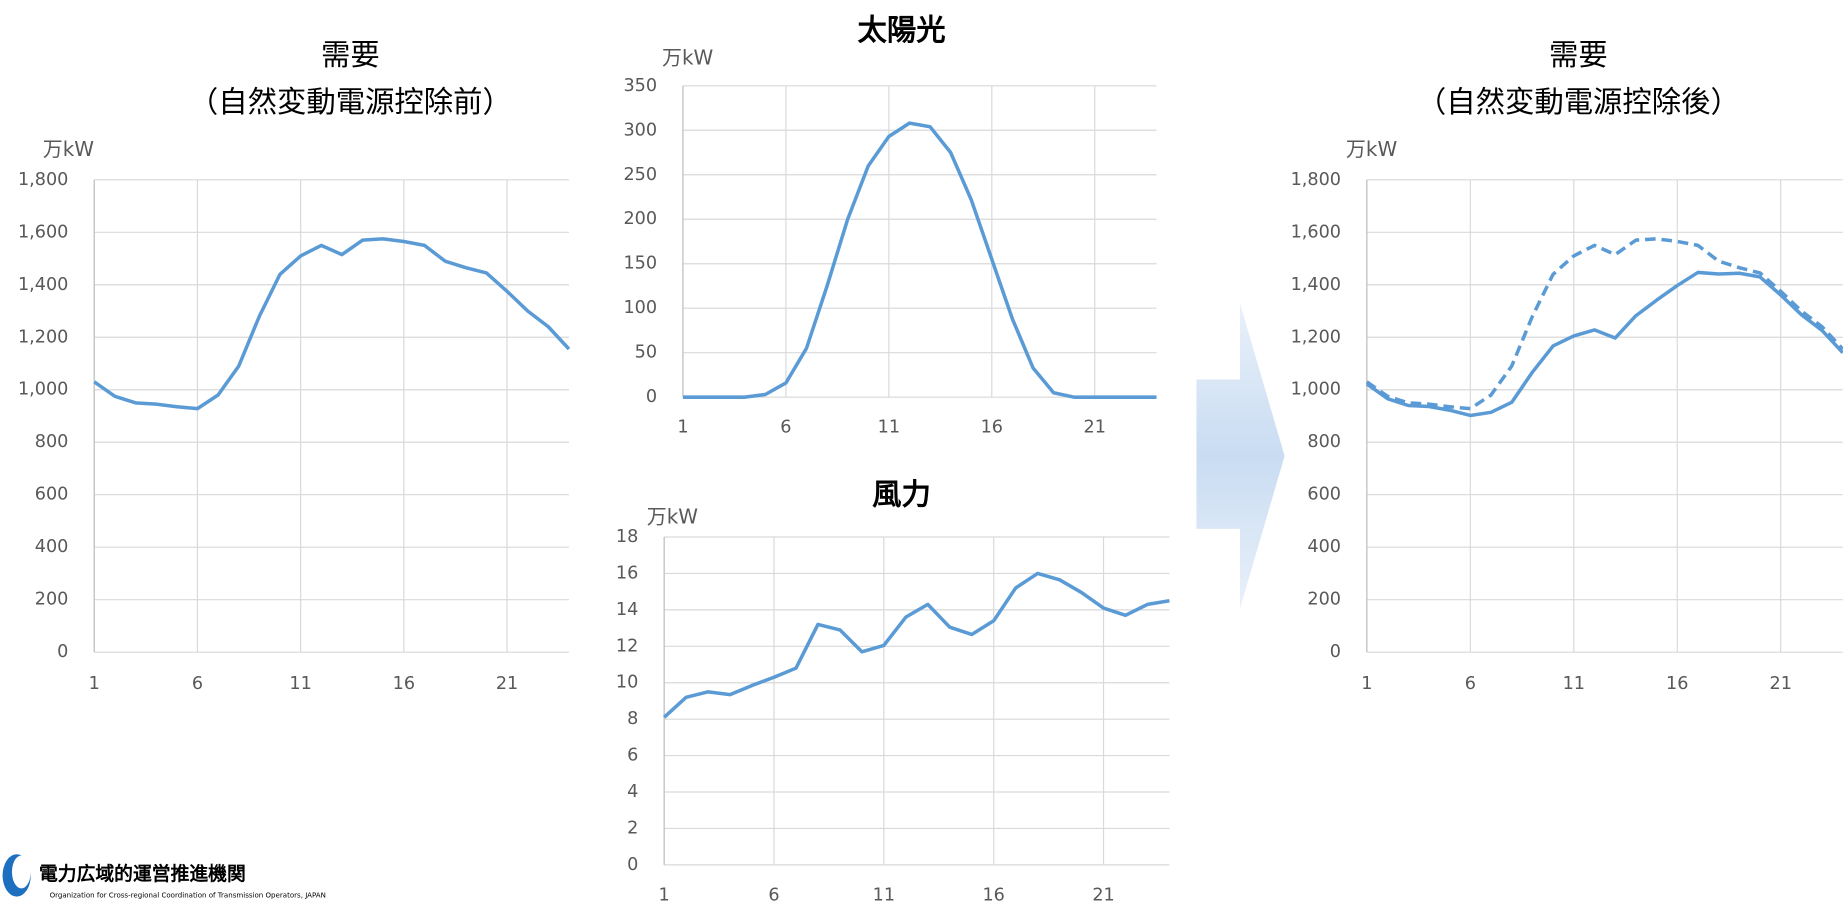 Image resolution: width=1843 pixels, height=906 pixels. What do you see at coordinates (142, 873) in the screenshot?
I see `logo-name: 電力広域的運営推進機関` at bounding box center [142, 873].